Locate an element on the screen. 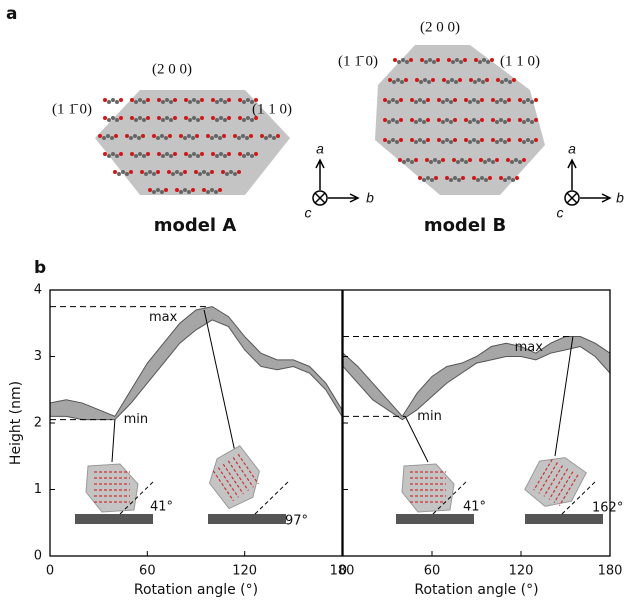 Image resolution: width=626 pixels, height=600 pixels. crystal is located at coordinates (555, 482).